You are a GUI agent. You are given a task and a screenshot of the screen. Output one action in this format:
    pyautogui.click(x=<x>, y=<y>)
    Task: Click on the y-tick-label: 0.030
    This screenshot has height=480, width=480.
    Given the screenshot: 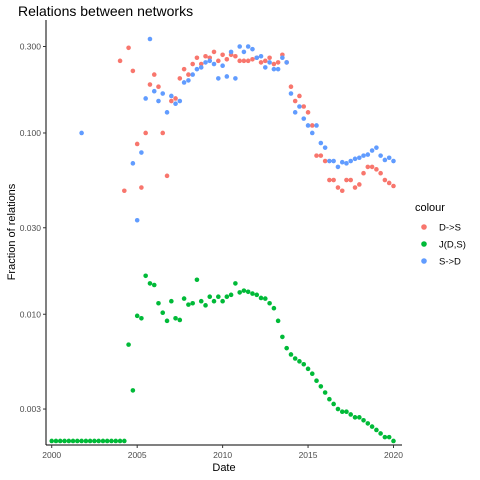 What is the action you would take?
    pyautogui.click(x=31, y=228)
    